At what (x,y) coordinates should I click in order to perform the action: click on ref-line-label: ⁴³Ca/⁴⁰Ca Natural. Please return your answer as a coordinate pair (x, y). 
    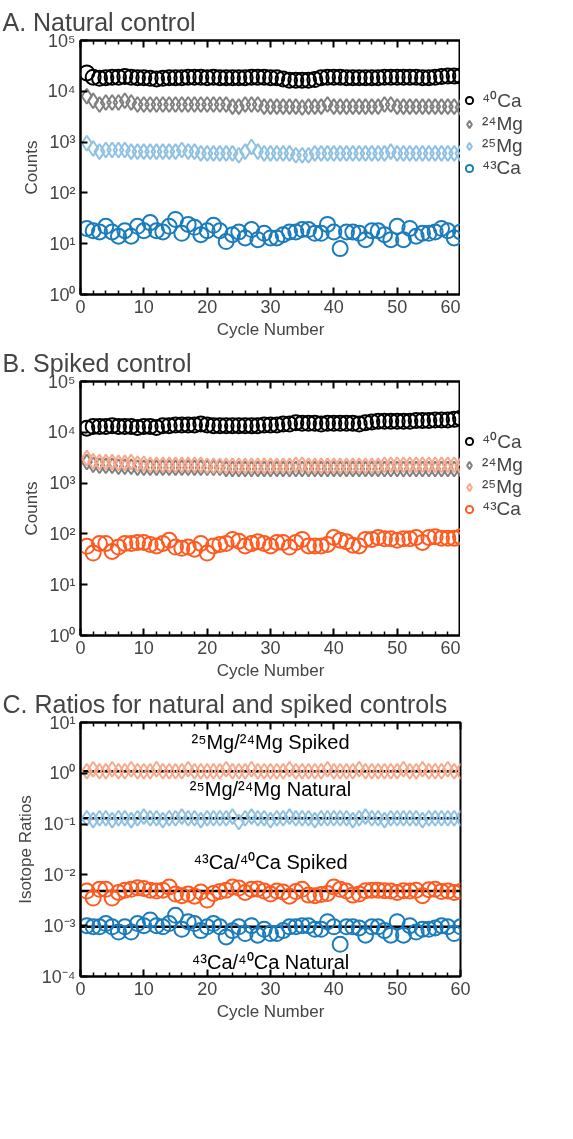
    Looking at the image, I should click on (270, 961).